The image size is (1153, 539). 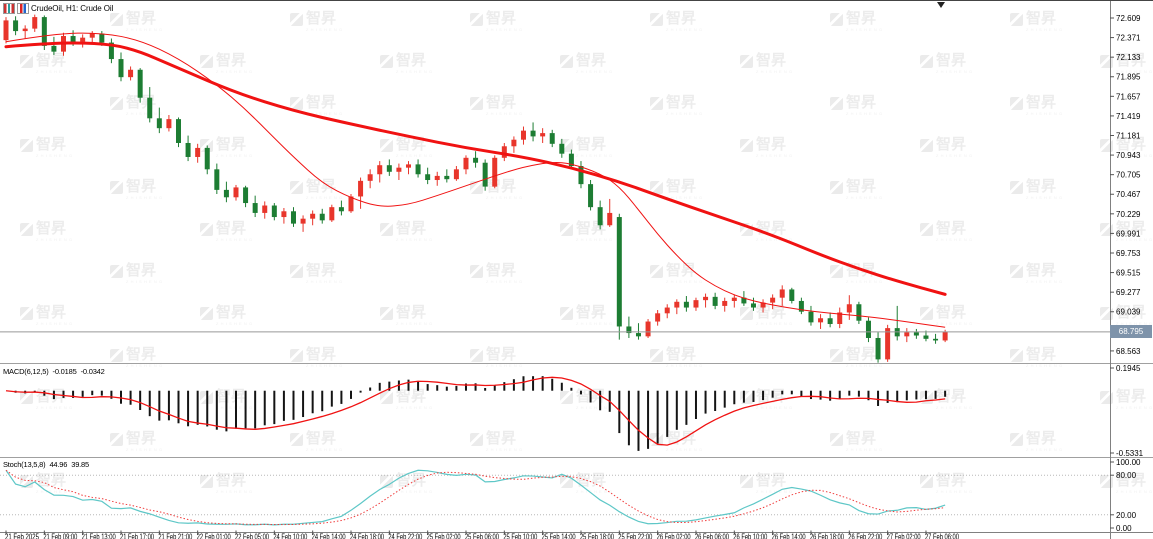 What do you see at coordinates (1128, 273) in the screenshot?
I see `svg-text: 69.515` at bounding box center [1128, 273].